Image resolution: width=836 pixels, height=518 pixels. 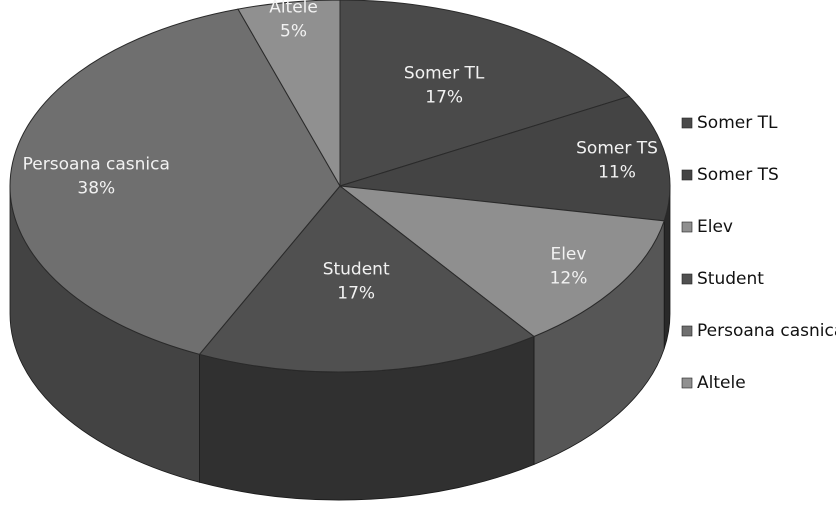 What do you see at coordinates (721, 383) in the screenshot?
I see `legend-label-altele: Altele` at bounding box center [721, 383].